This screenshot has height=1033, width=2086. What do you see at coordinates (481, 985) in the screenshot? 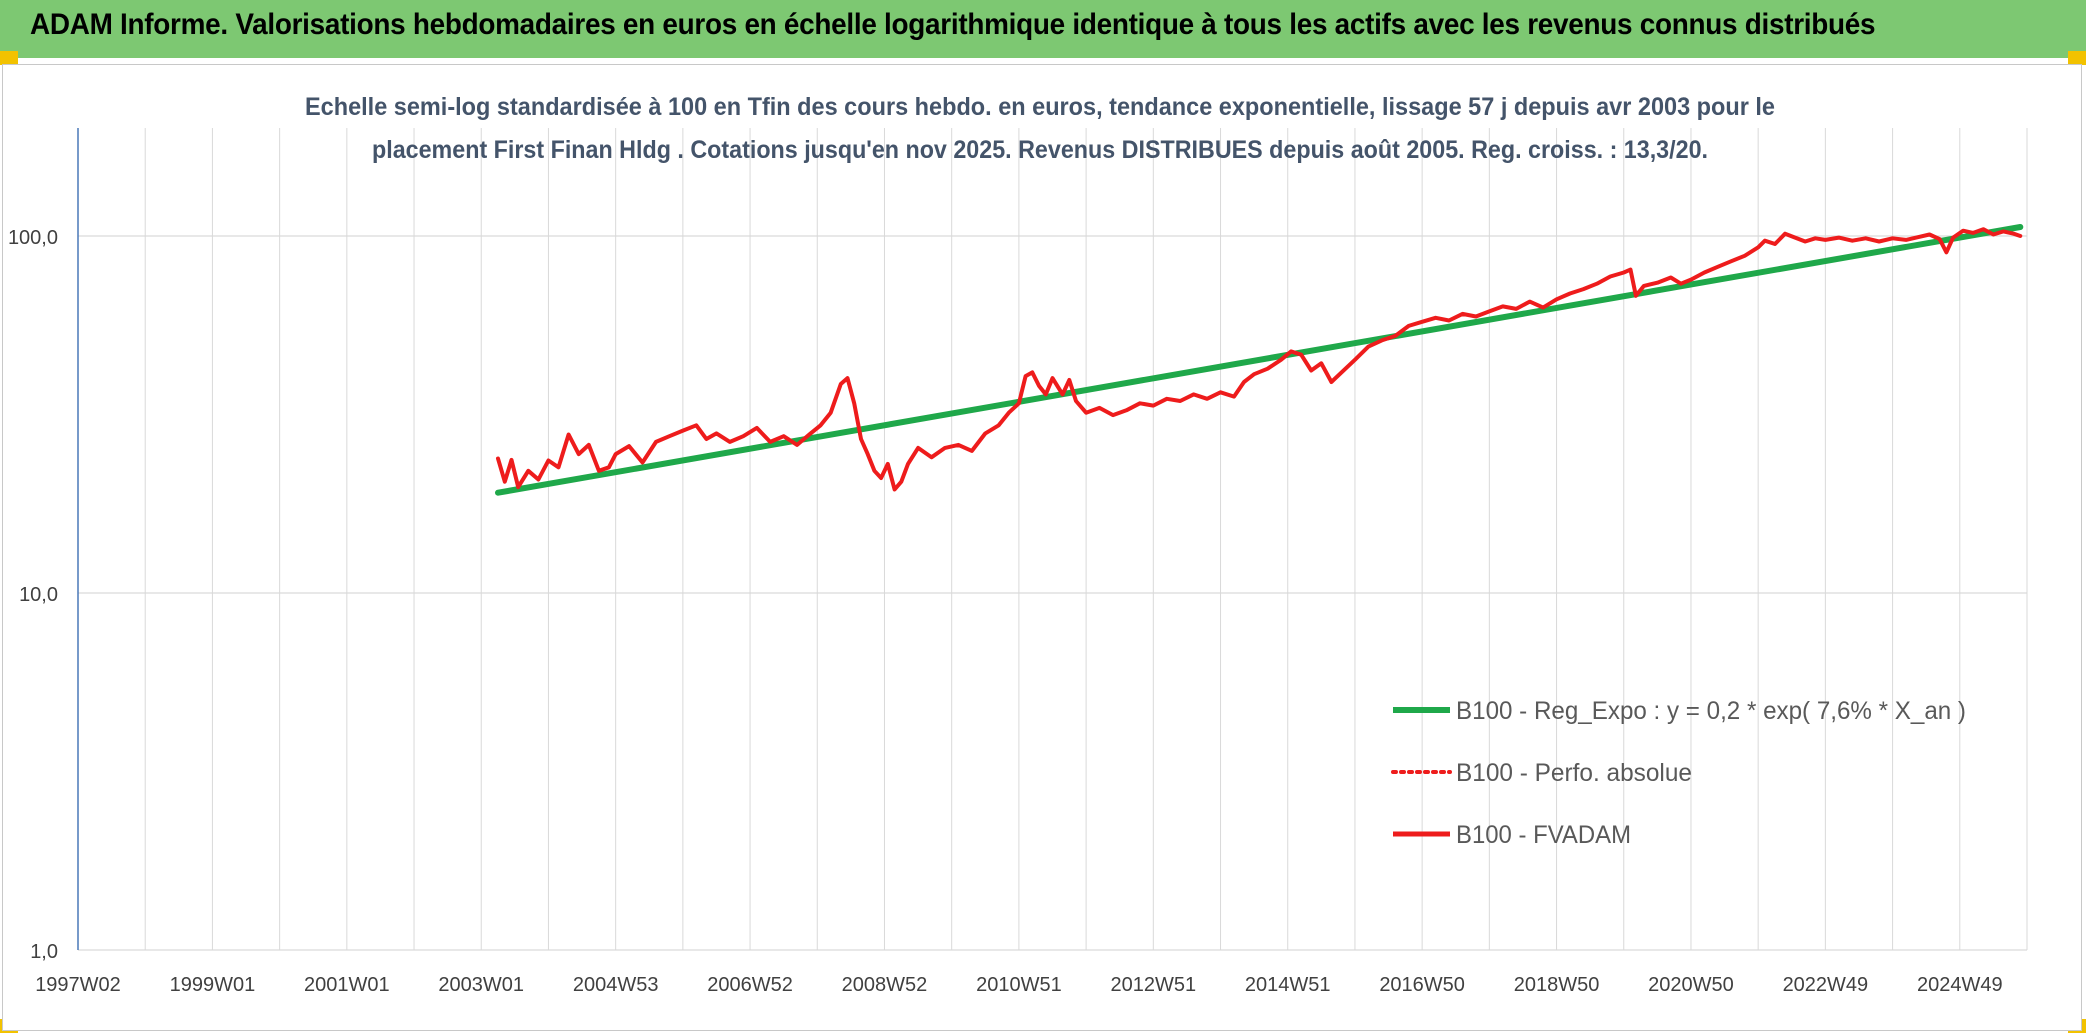
I see `x-tick-label: 2003W01` at bounding box center [481, 985].